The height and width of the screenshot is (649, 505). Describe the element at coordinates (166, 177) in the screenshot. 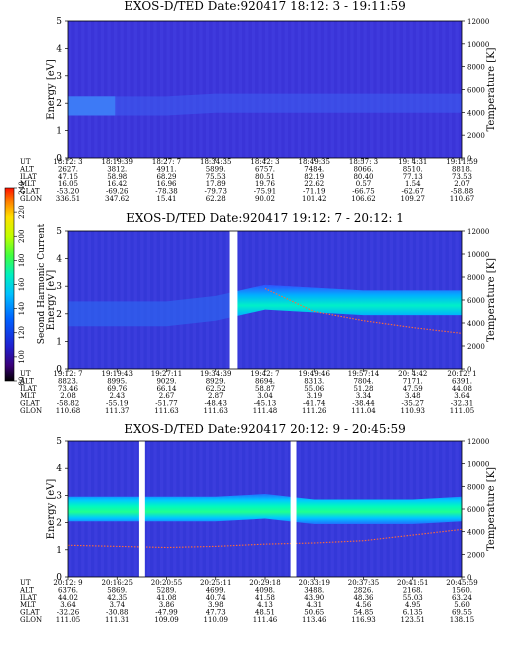

I see `table-cell: 68.29` at that location.